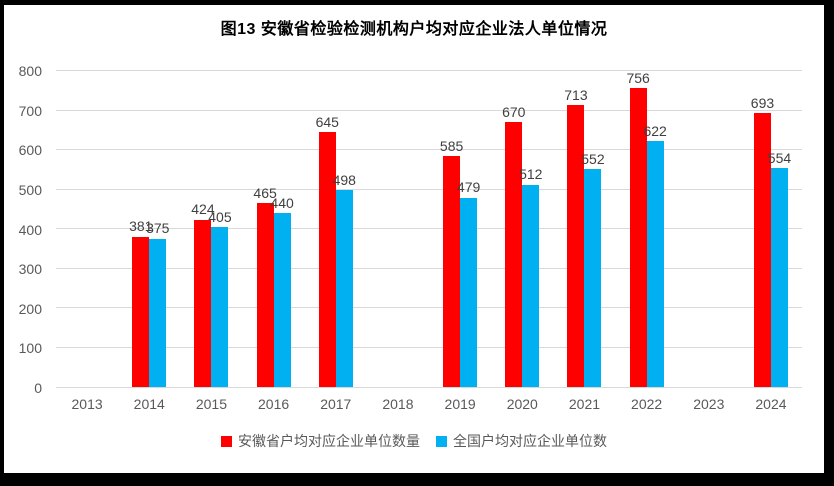  Describe the element at coordinates (655, 130) in the screenshot. I see `bar-data-label: 622` at that location.